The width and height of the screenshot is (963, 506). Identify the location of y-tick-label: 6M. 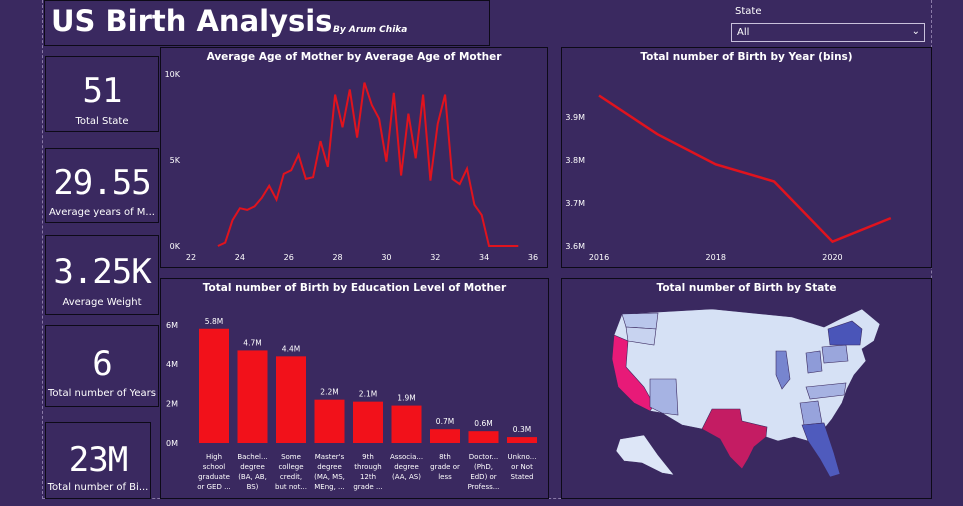
(172, 325).